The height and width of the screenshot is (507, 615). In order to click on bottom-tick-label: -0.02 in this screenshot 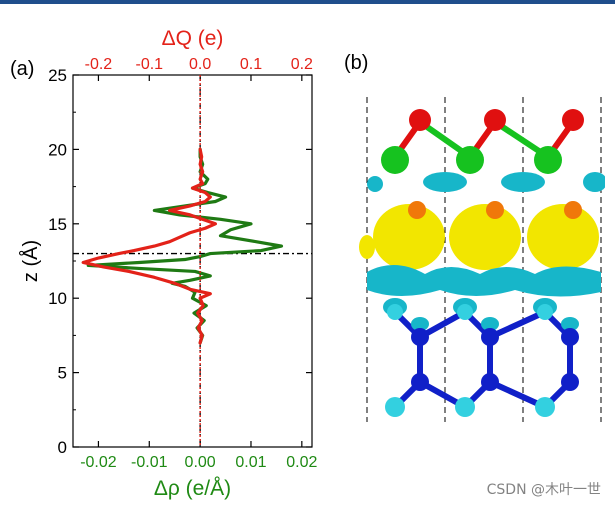, I will do `click(98, 462)`.